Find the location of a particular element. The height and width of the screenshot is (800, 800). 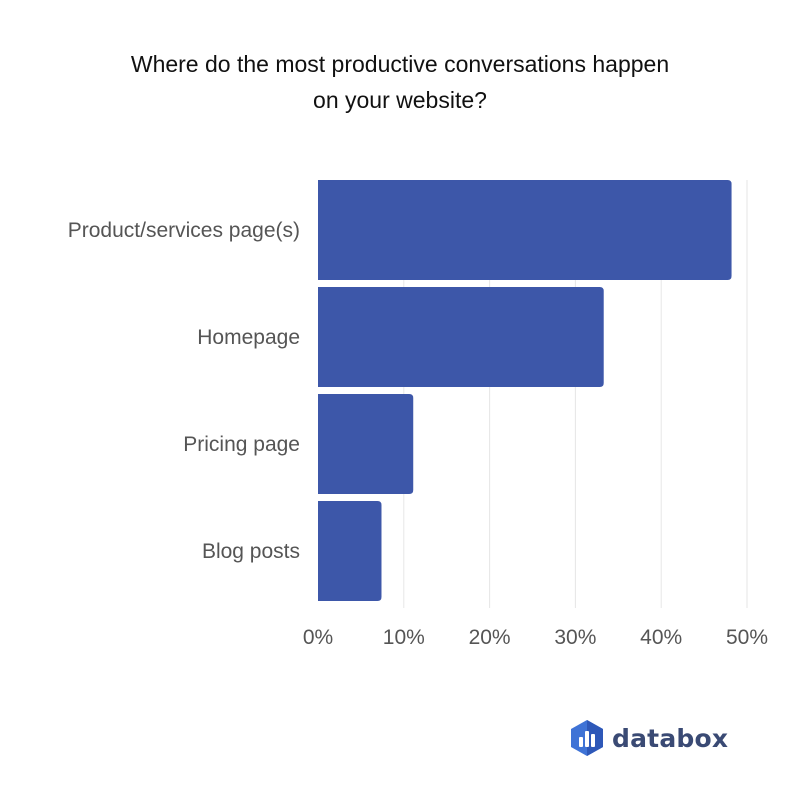

category-label: Homepage is located at coordinates (248, 337).